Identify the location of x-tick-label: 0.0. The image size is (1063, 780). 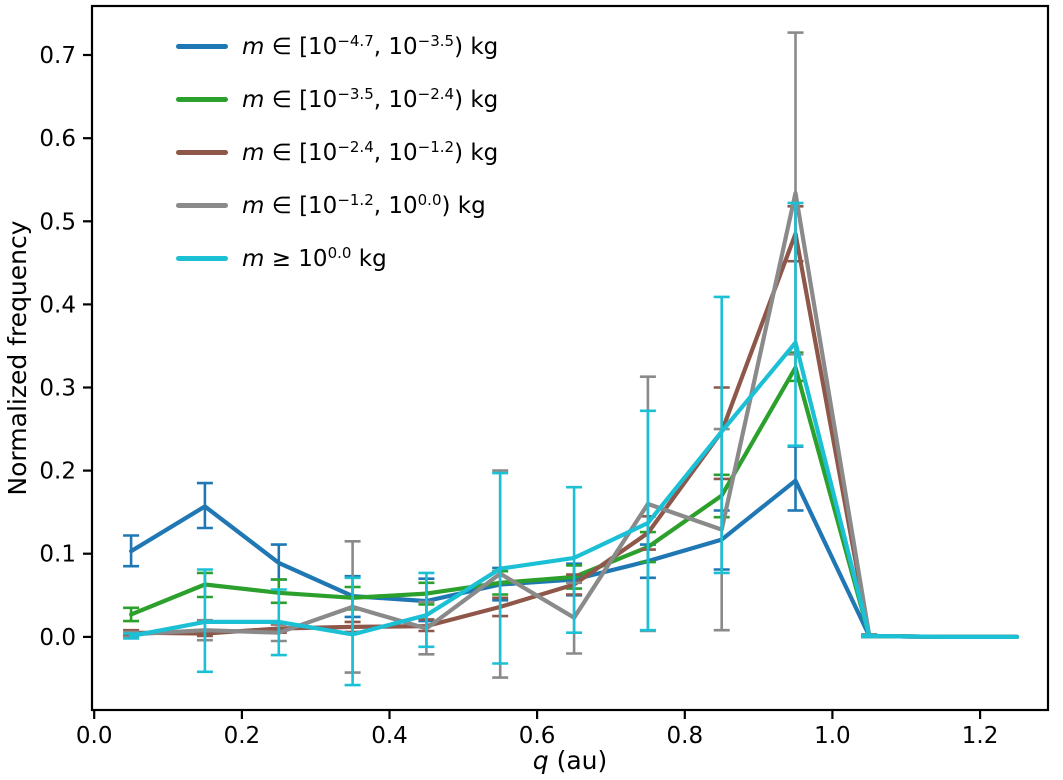
(94, 736).